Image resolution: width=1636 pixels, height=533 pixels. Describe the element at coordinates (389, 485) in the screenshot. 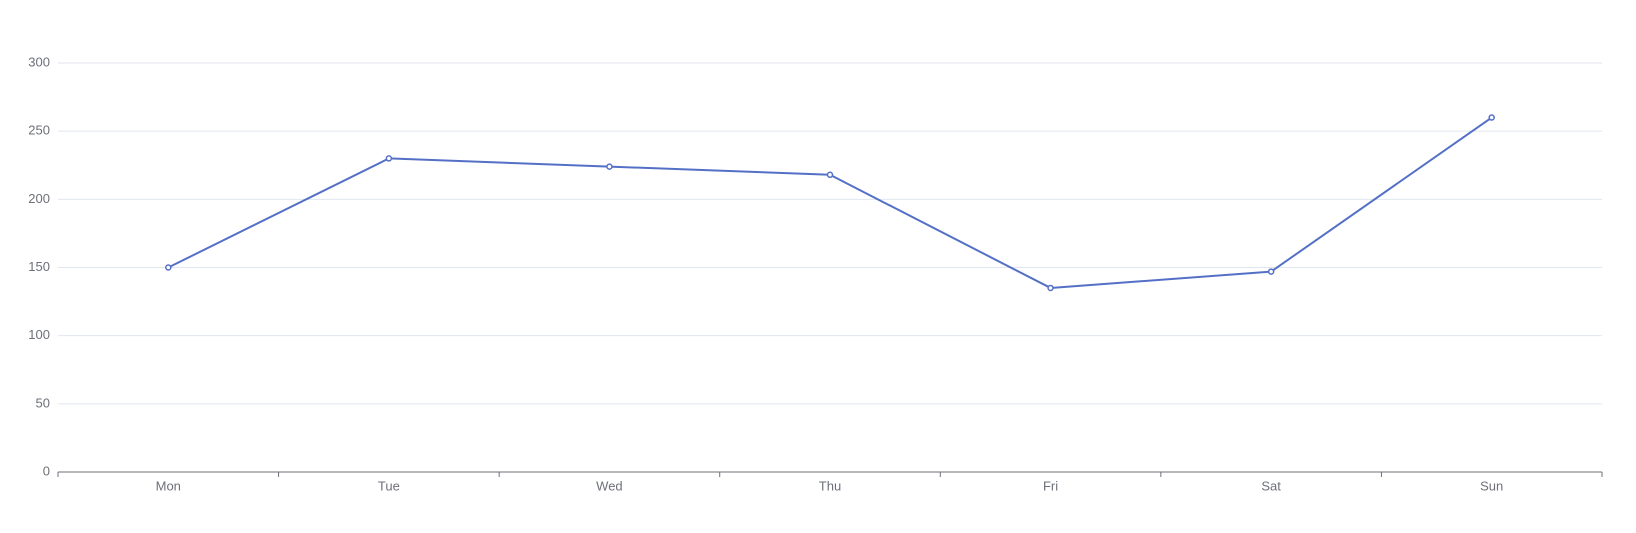

I see `x-tick-label: Tue` at that location.